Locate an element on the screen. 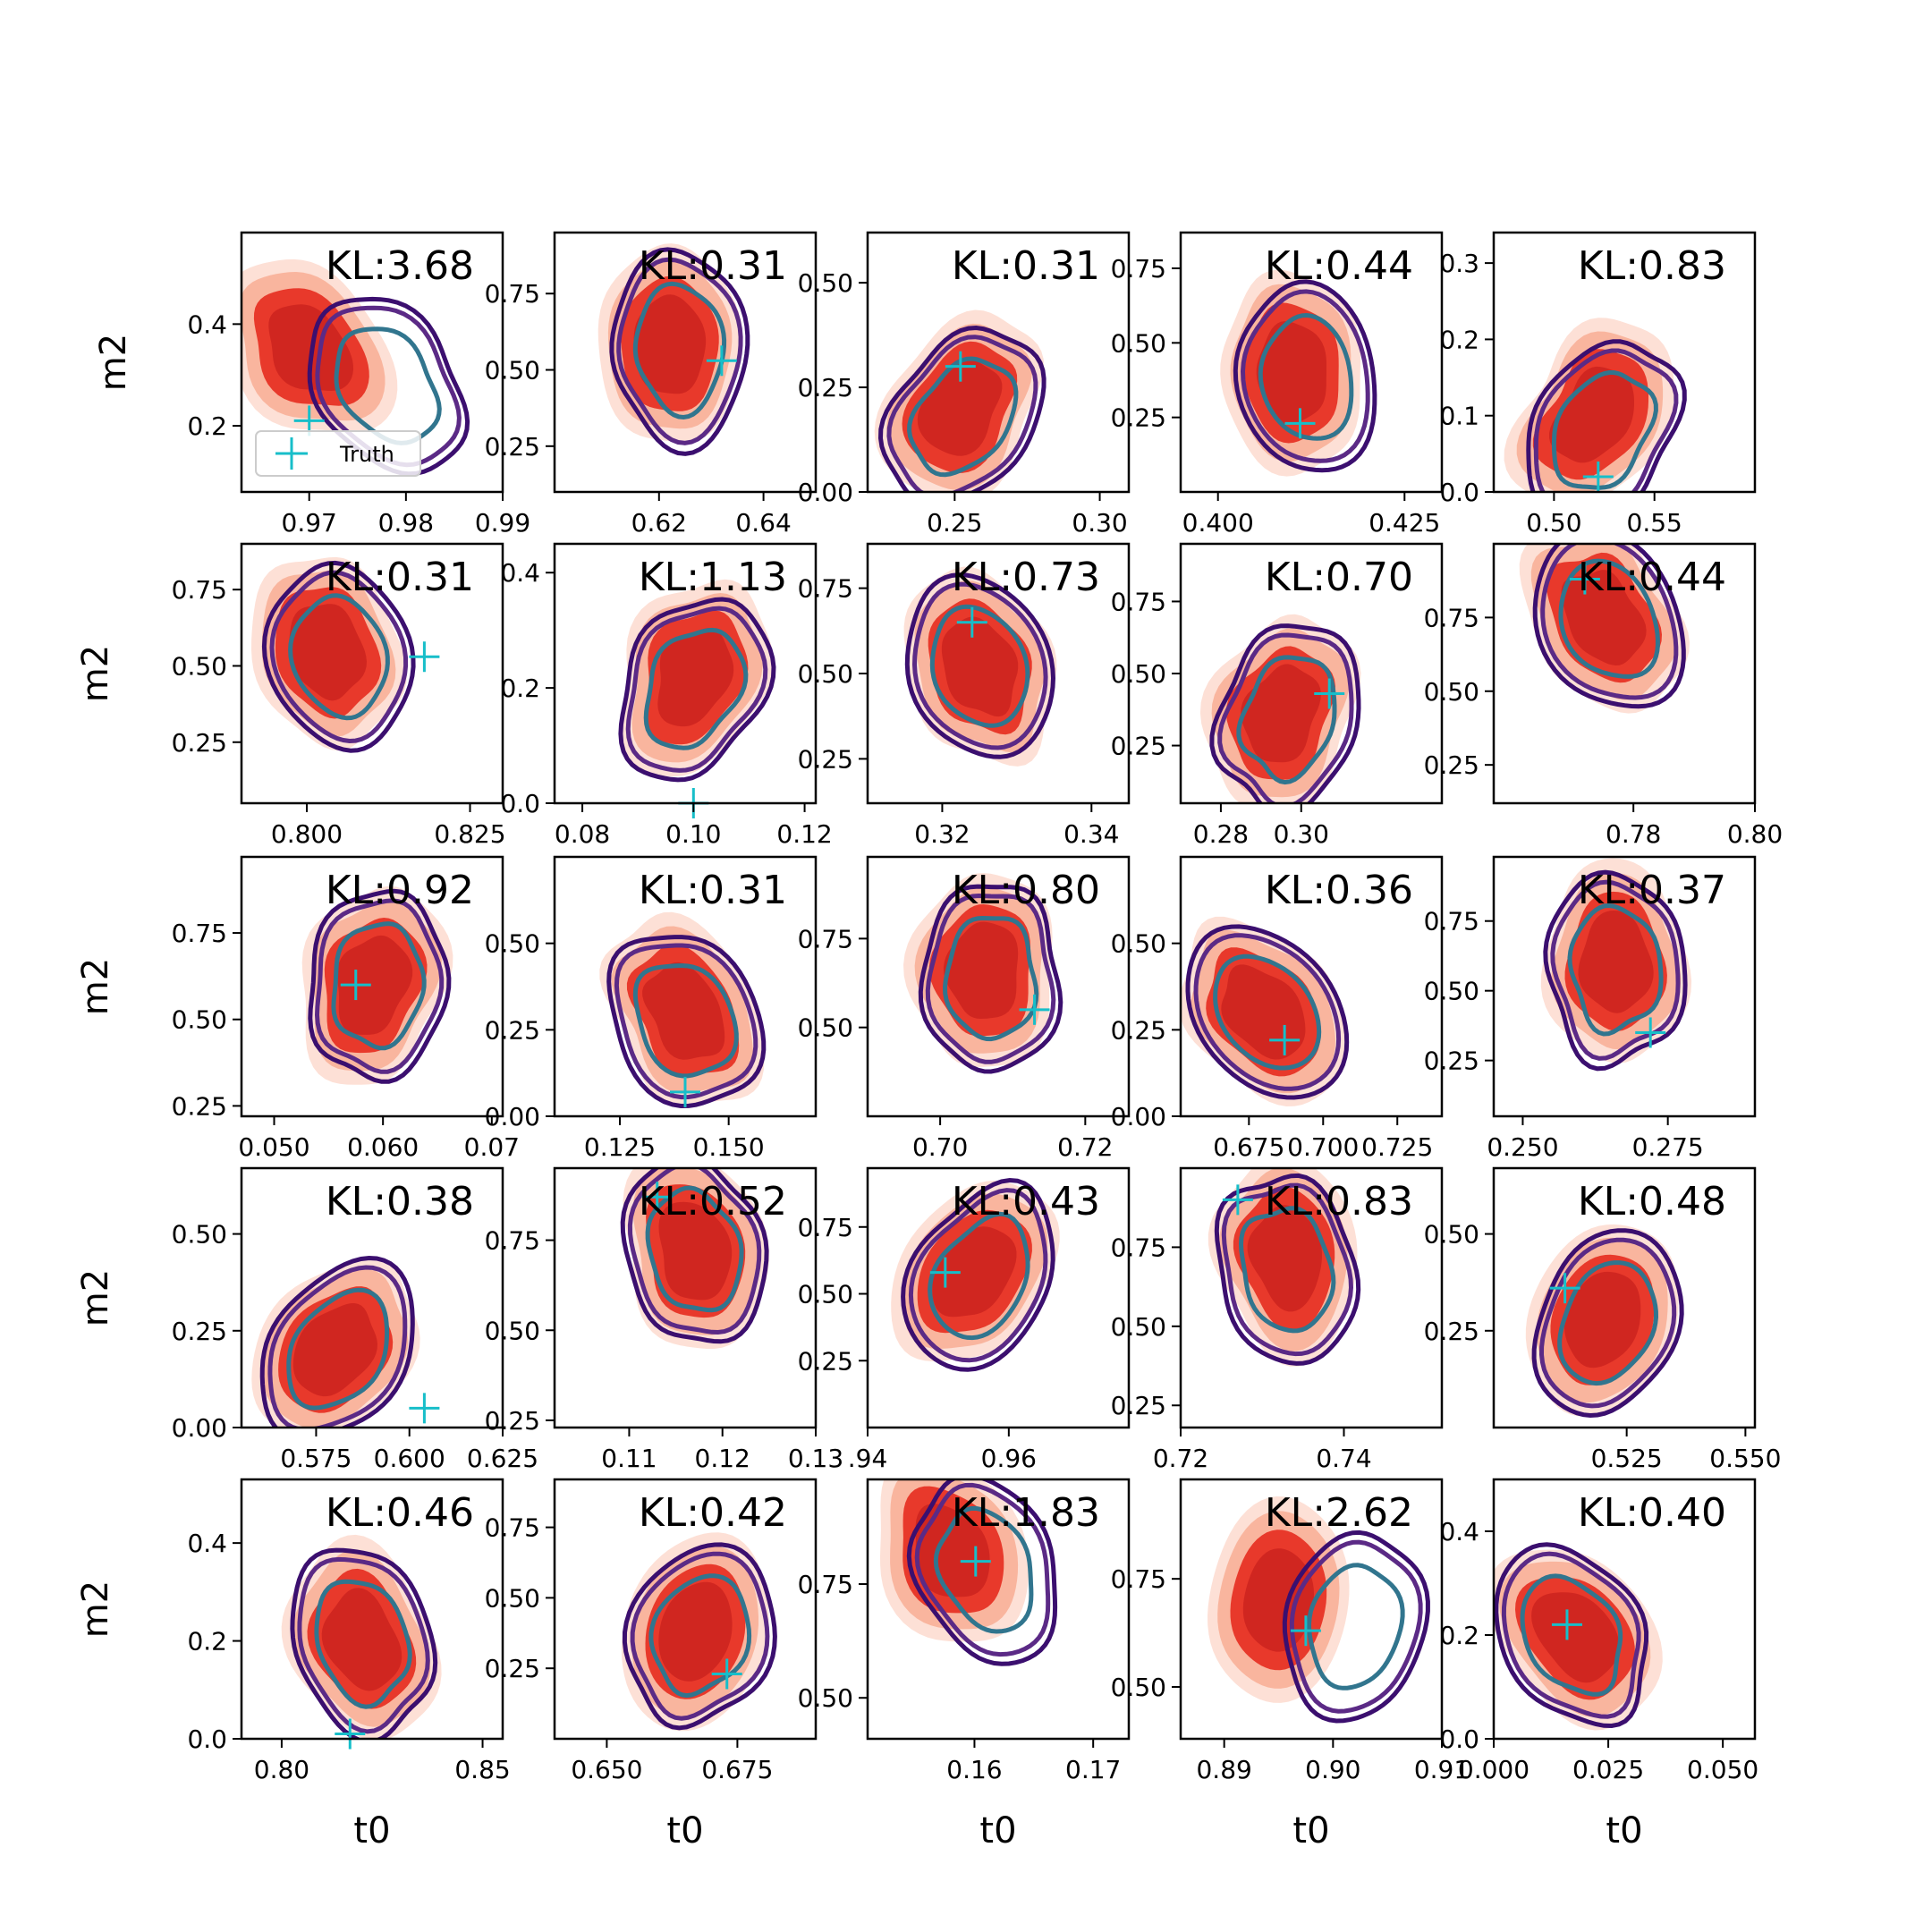 This screenshot has height=1932, width=1932. kl-label: KL:0.48 is located at coordinates (1652, 1201).